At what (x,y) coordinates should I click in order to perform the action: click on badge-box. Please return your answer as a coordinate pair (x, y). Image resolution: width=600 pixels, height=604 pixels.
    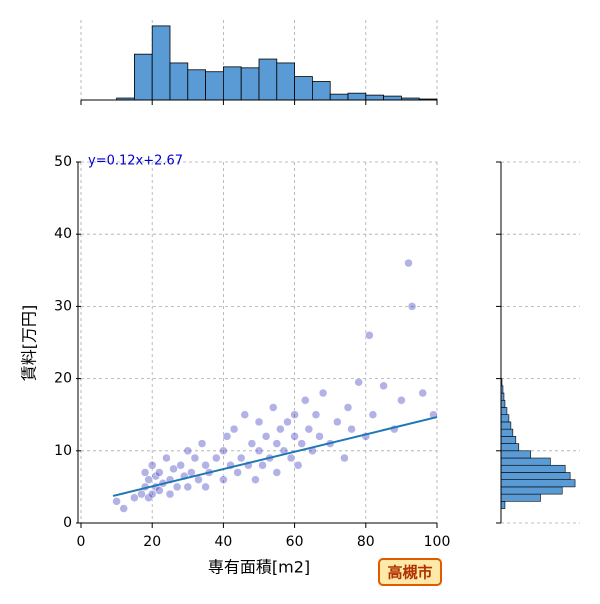
    Looking at the image, I should click on (410, 572).